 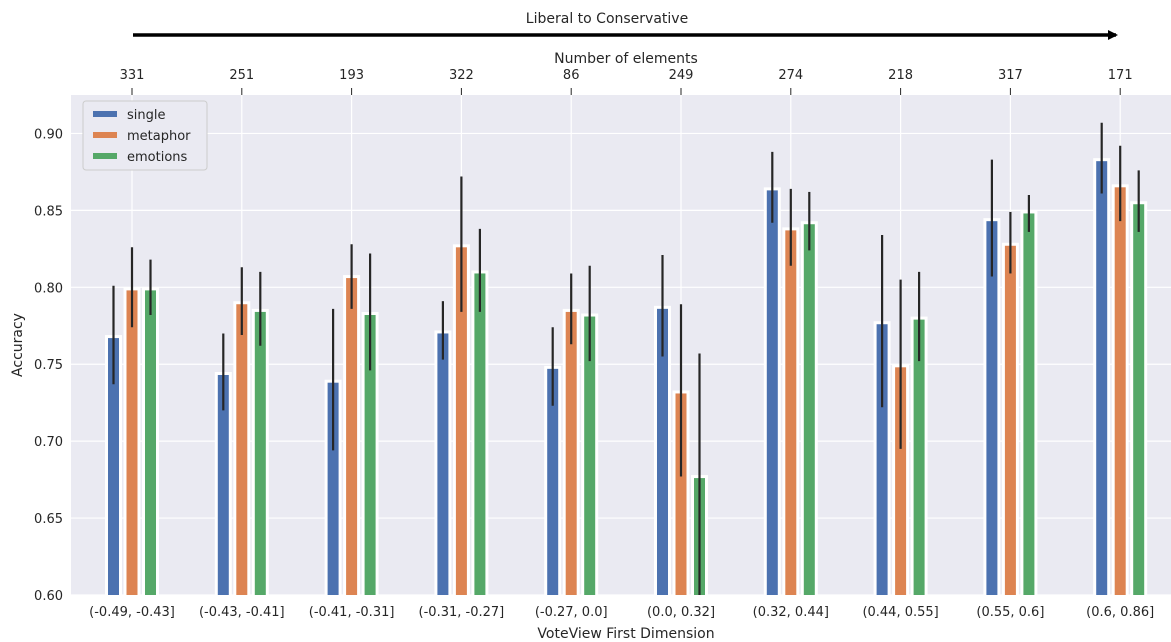 I want to click on x-tick-label: (-0.31, -0.27], so click(x=462, y=612).